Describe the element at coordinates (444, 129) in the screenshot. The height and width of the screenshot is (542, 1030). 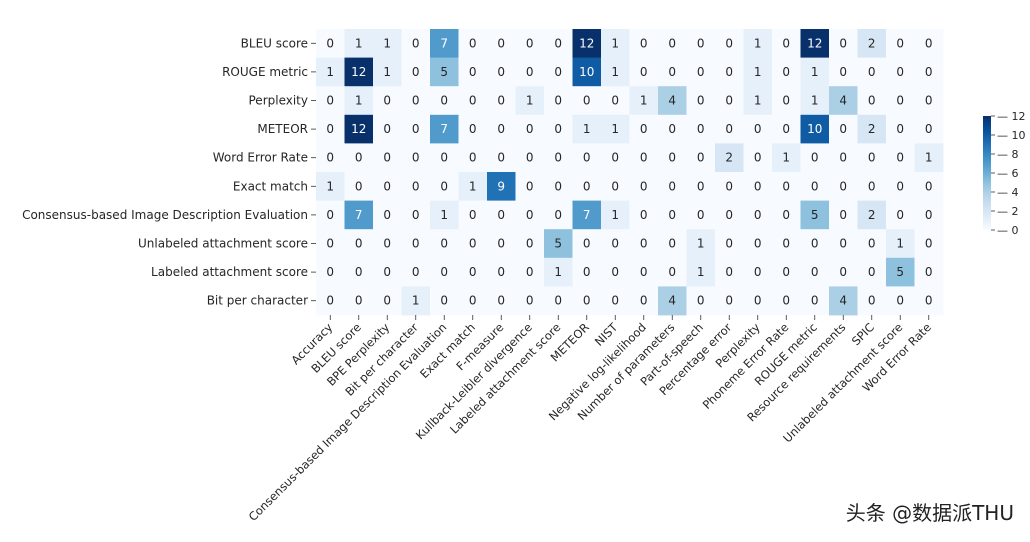
I see `cell-value-label: 7` at that location.